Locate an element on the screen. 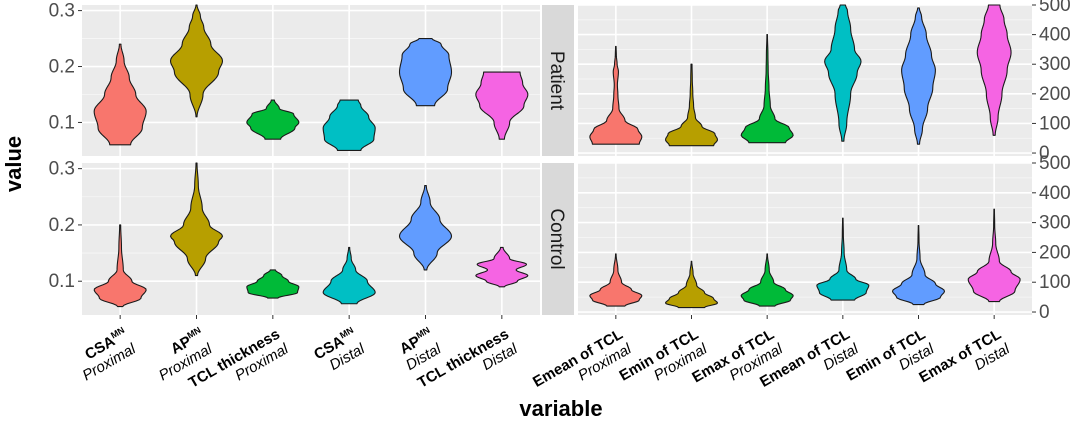 The image size is (1084, 423). x-axis-title: variable is located at coordinates (560, 408).